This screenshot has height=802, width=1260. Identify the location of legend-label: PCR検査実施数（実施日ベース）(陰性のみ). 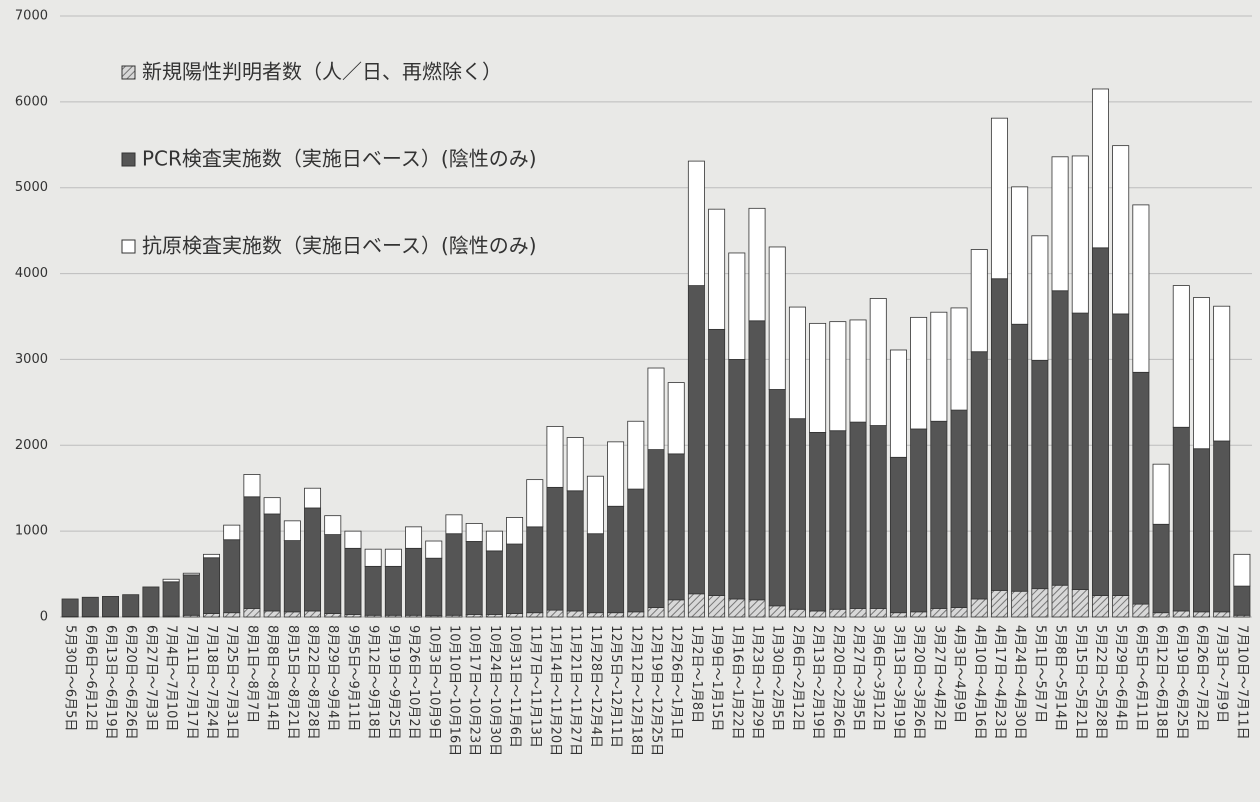
(339, 159).